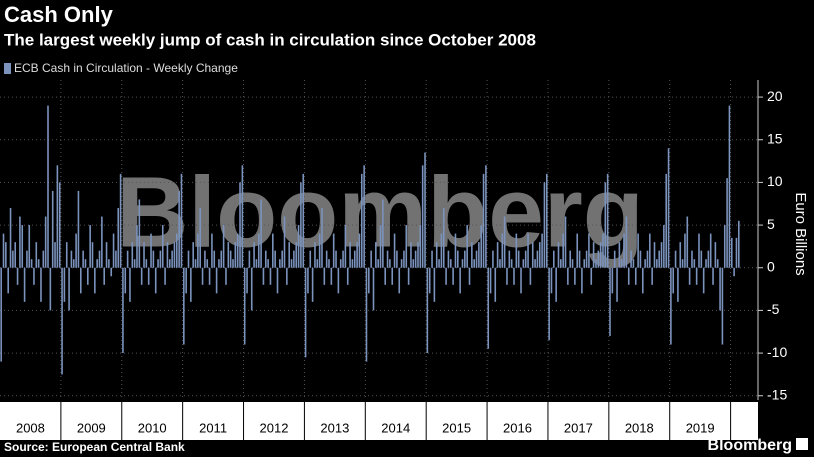 This screenshot has width=814, height=457. Describe the element at coordinates (800, 233) in the screenshot. I see `y-axis-label: Euro Billions` at that location.